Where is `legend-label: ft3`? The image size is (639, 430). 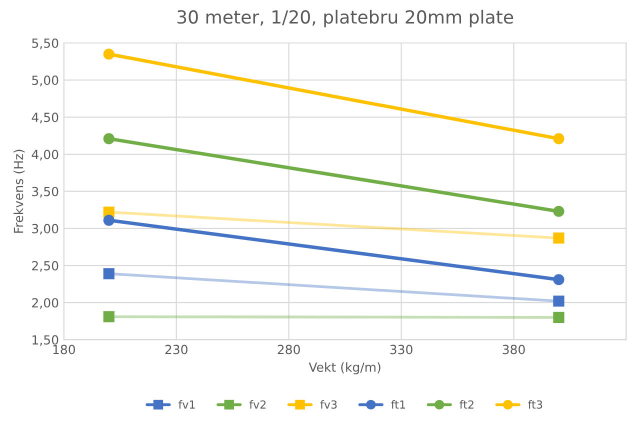 legend-label: ft3 is located at coordinates (535, 404).